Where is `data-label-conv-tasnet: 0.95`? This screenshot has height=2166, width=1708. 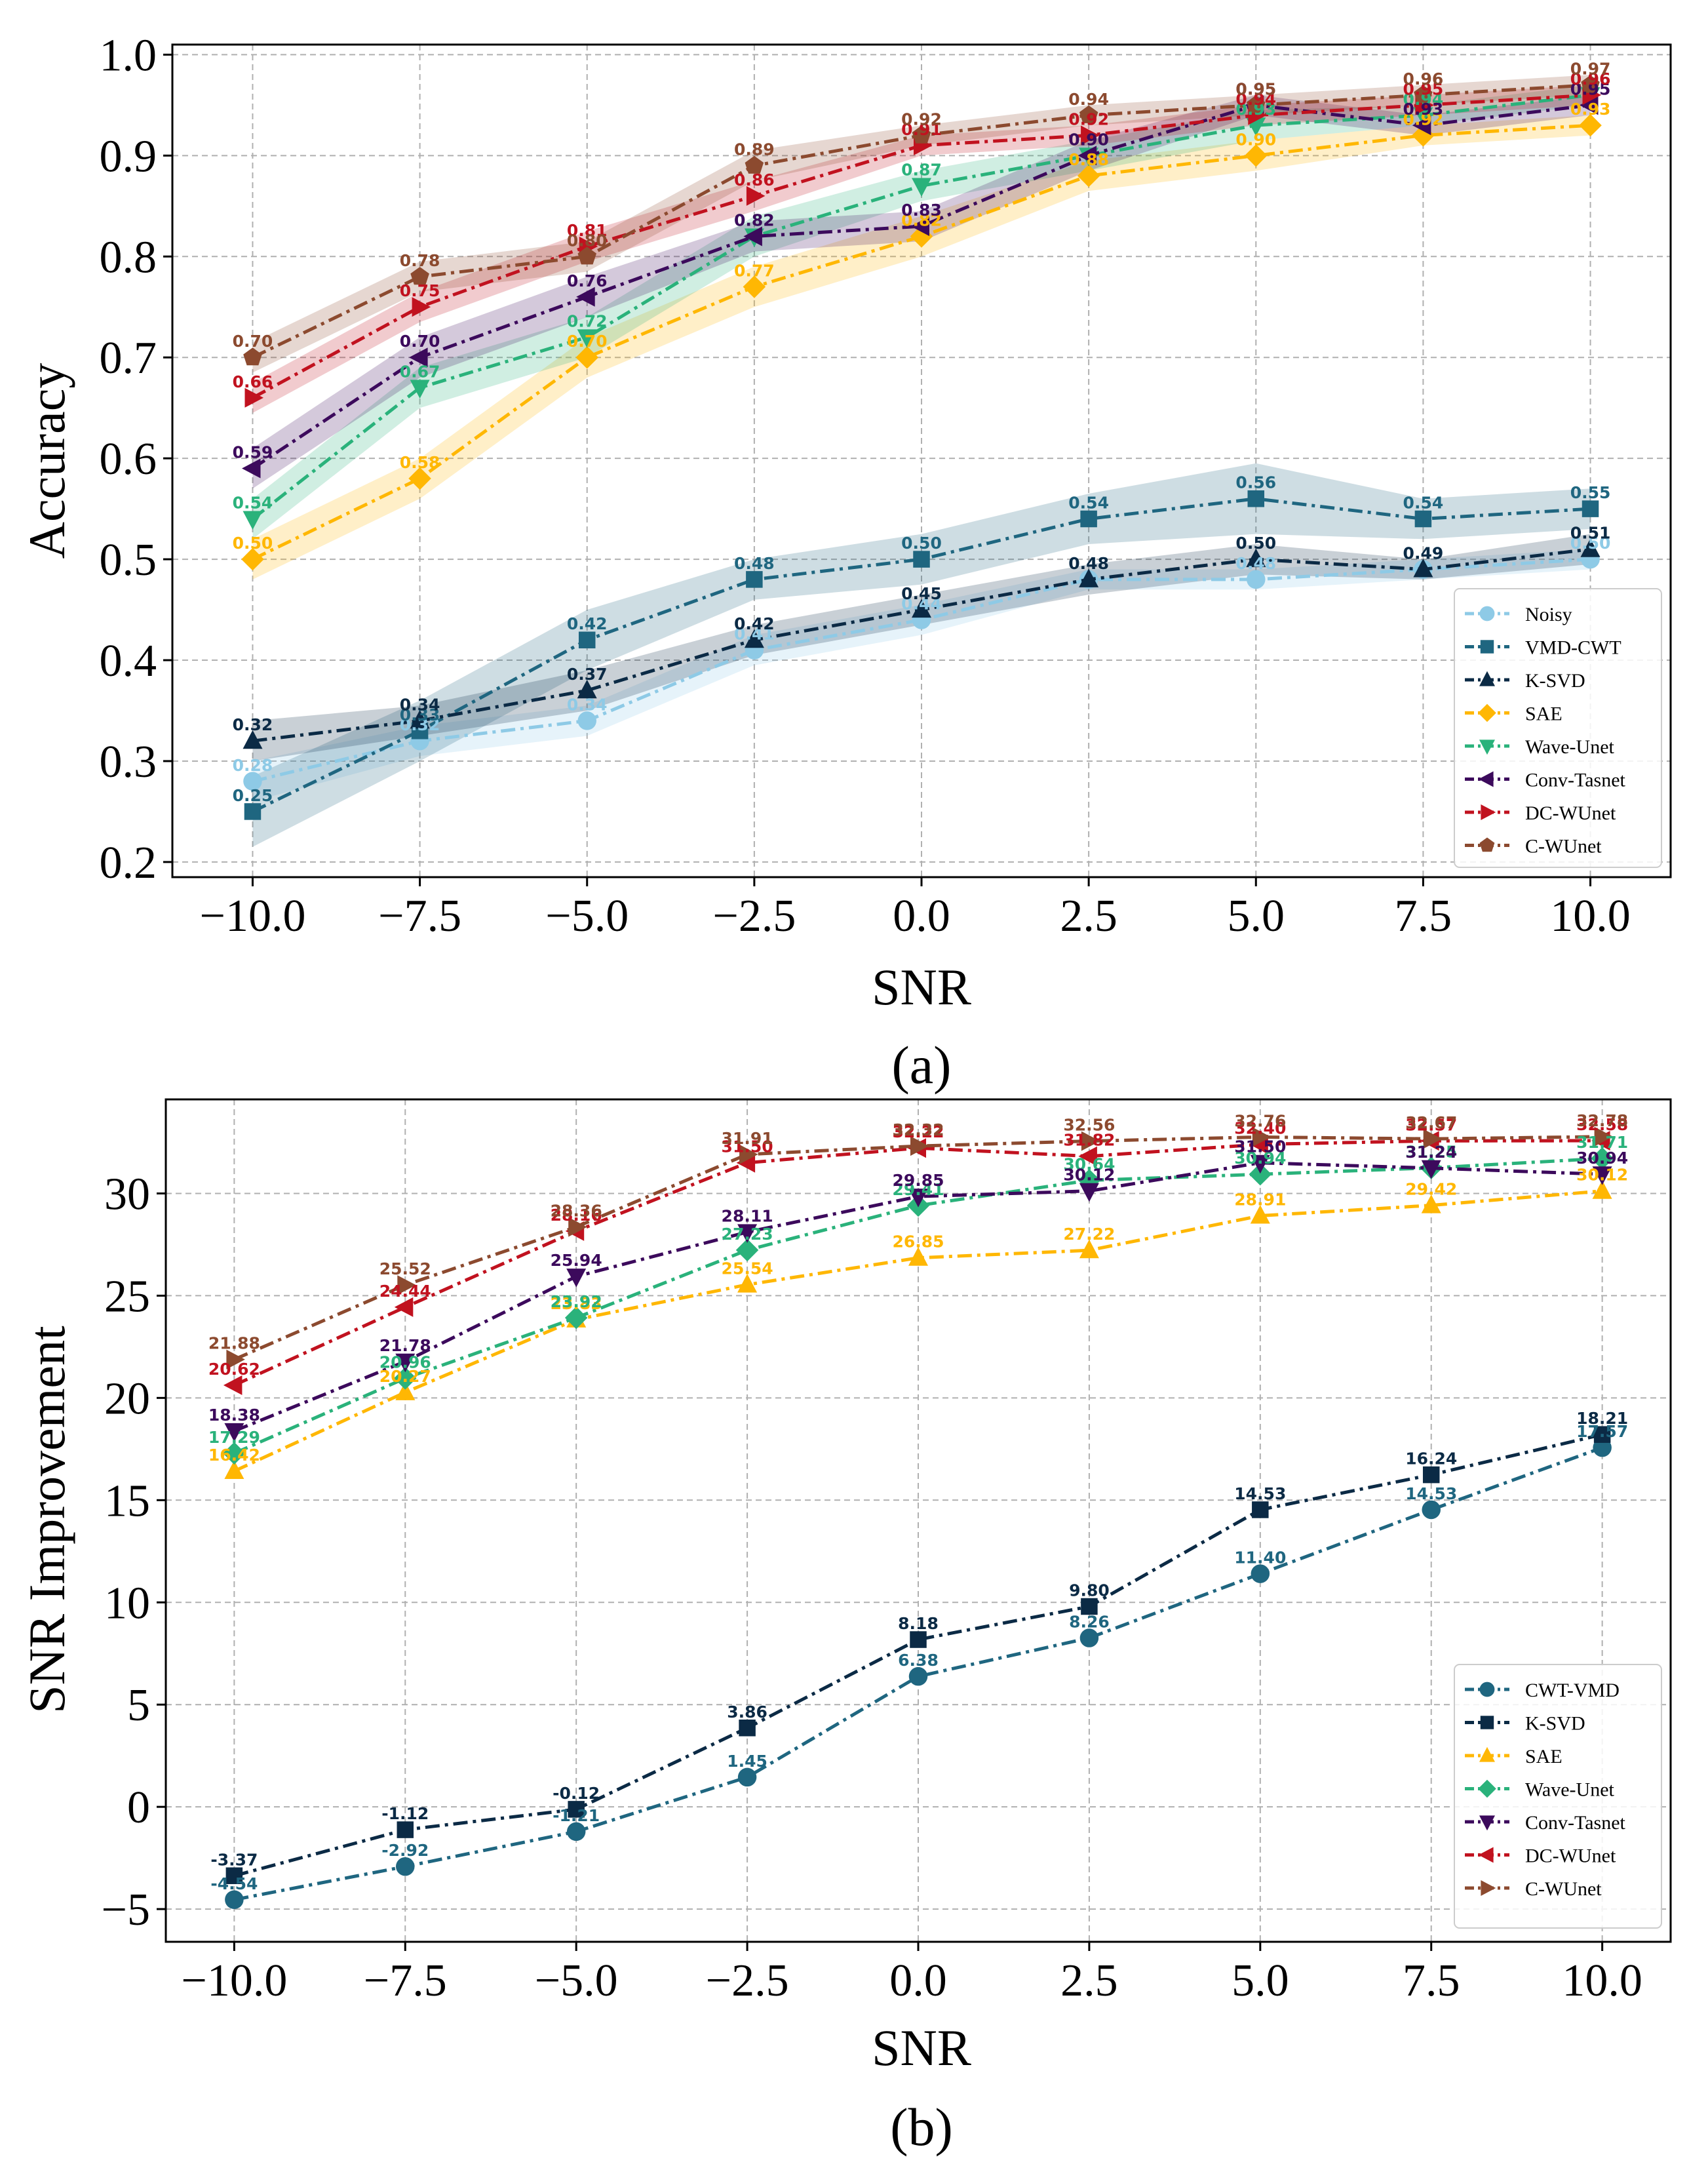
data-label-conv-tasnet: 0.95 is located at coordinates (1255, 88).